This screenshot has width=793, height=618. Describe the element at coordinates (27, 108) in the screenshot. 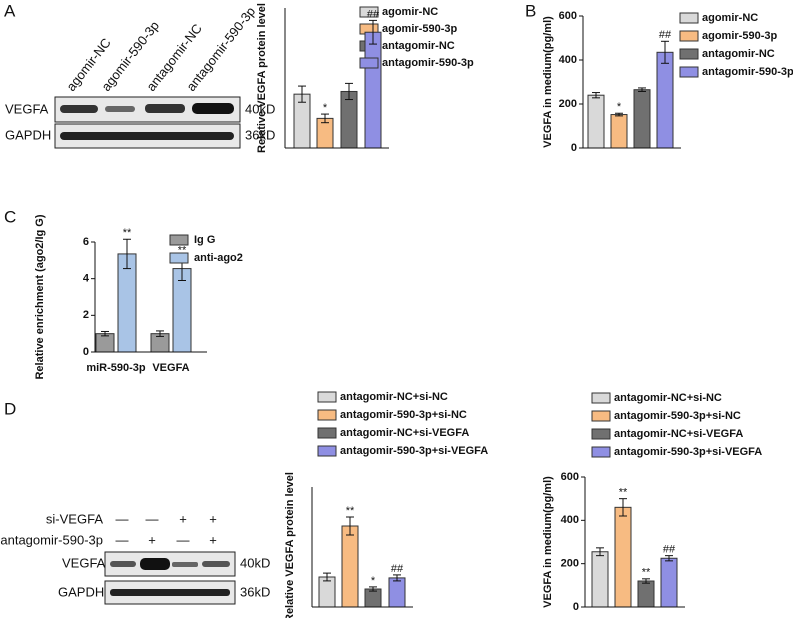

I see `row-label: VEGFA` at that location.